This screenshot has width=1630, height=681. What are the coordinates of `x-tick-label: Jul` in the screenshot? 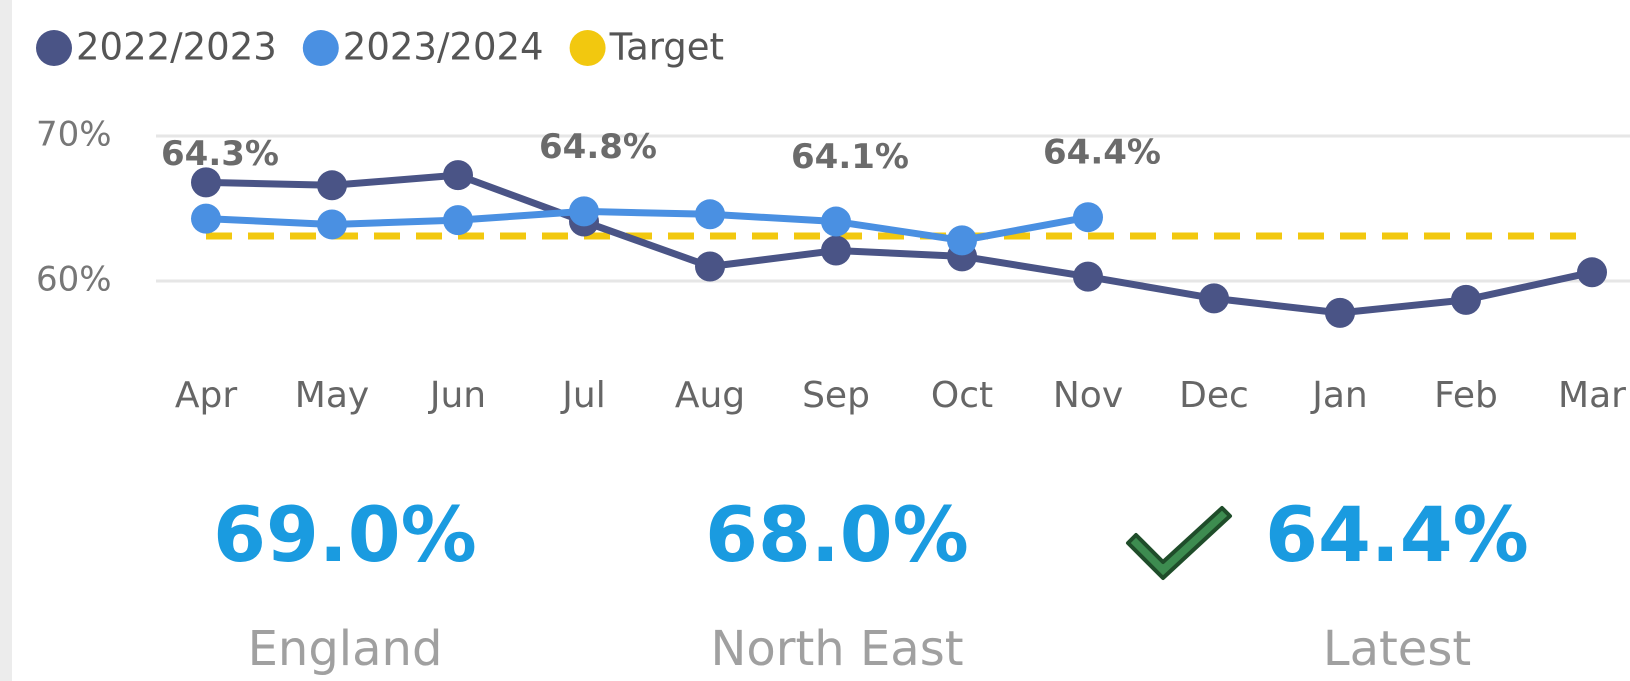 It's located at (582, 395).